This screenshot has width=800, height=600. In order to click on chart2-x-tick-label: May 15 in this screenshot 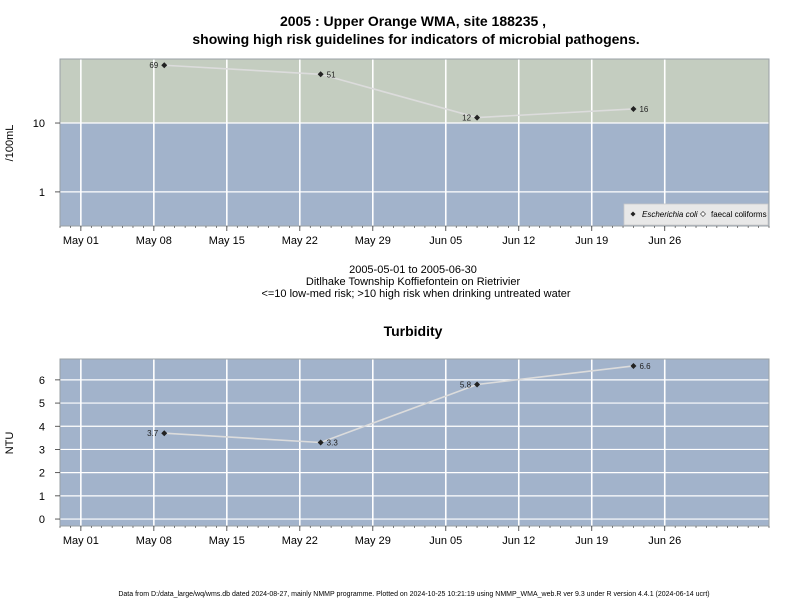, I will do `click(227, 541)`.